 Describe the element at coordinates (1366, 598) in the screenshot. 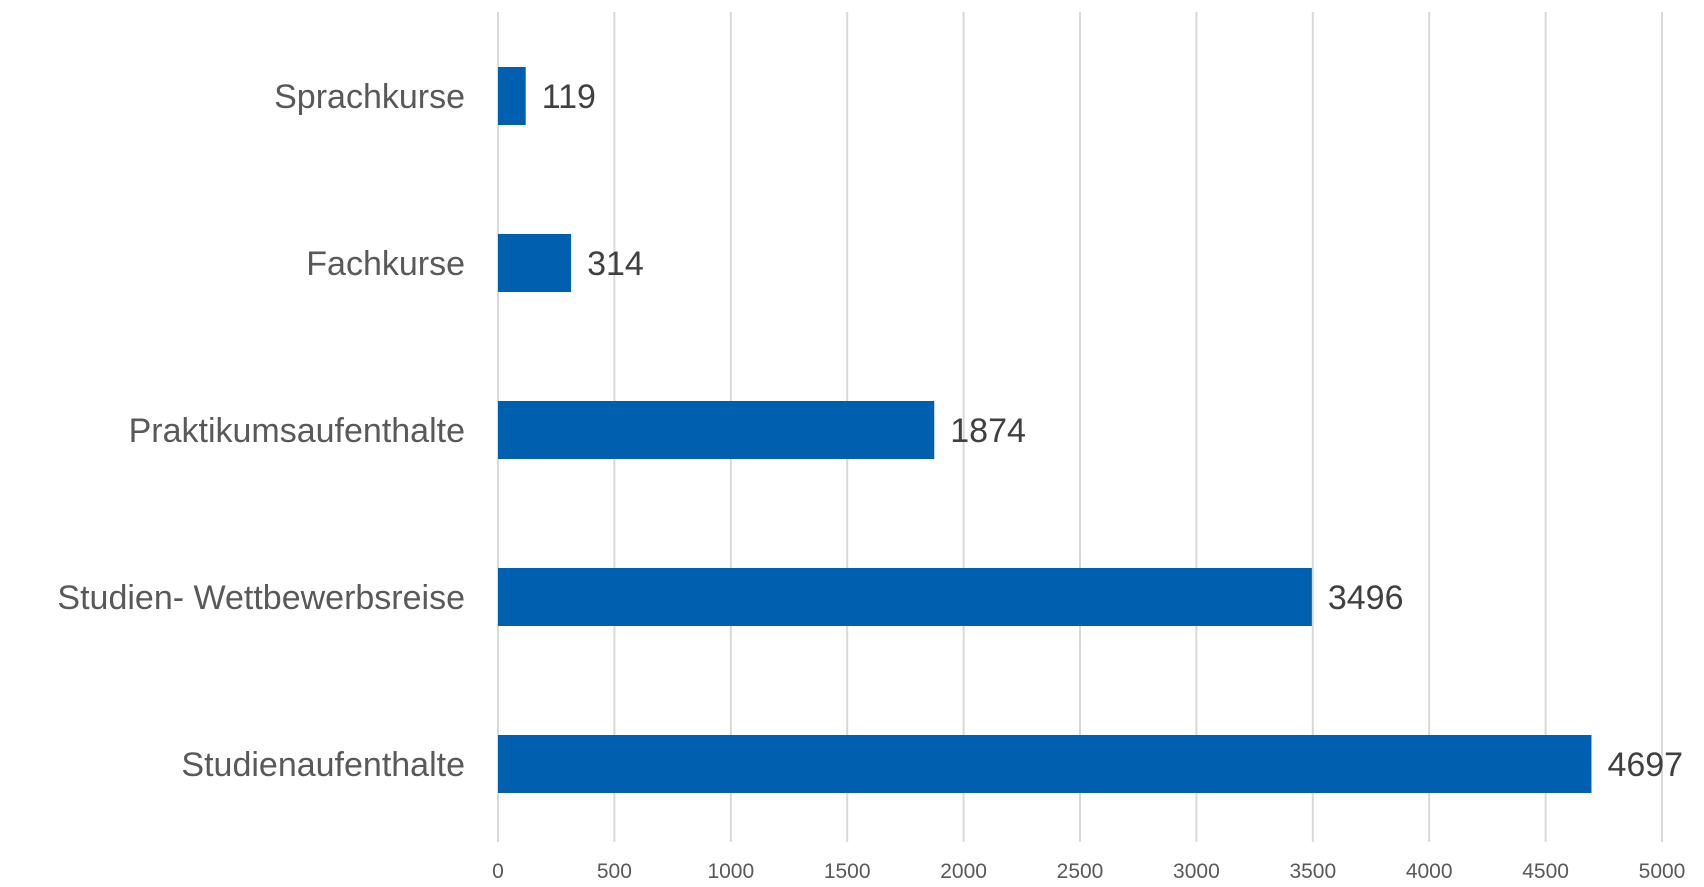

I see `data-label-studien-wettbewerbsreise: 3496` at that location.